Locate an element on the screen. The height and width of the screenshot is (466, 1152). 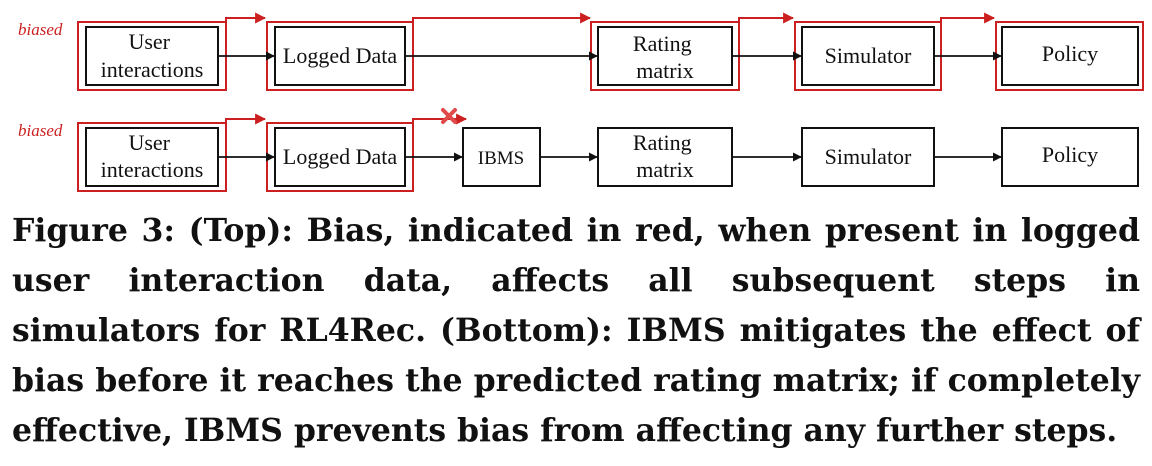
top-label-rating-line2: matrix is located at coordinates (664, 70).